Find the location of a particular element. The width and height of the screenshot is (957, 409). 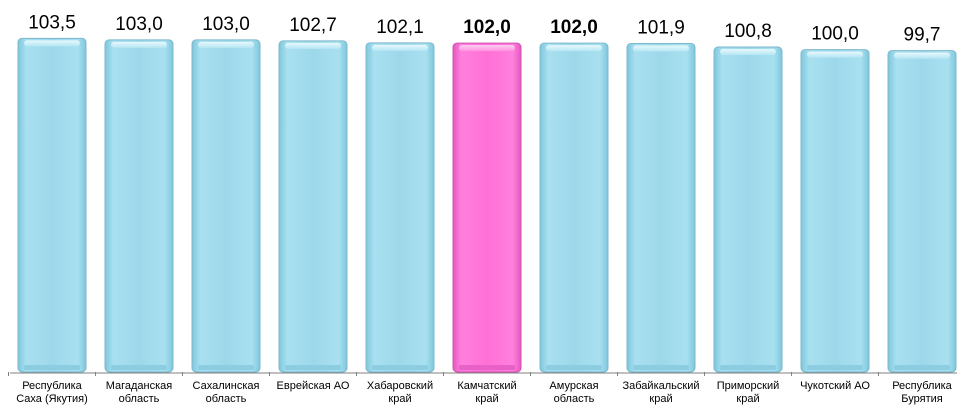

value-label-1: 103,5 is located at coordinates (52, 22).